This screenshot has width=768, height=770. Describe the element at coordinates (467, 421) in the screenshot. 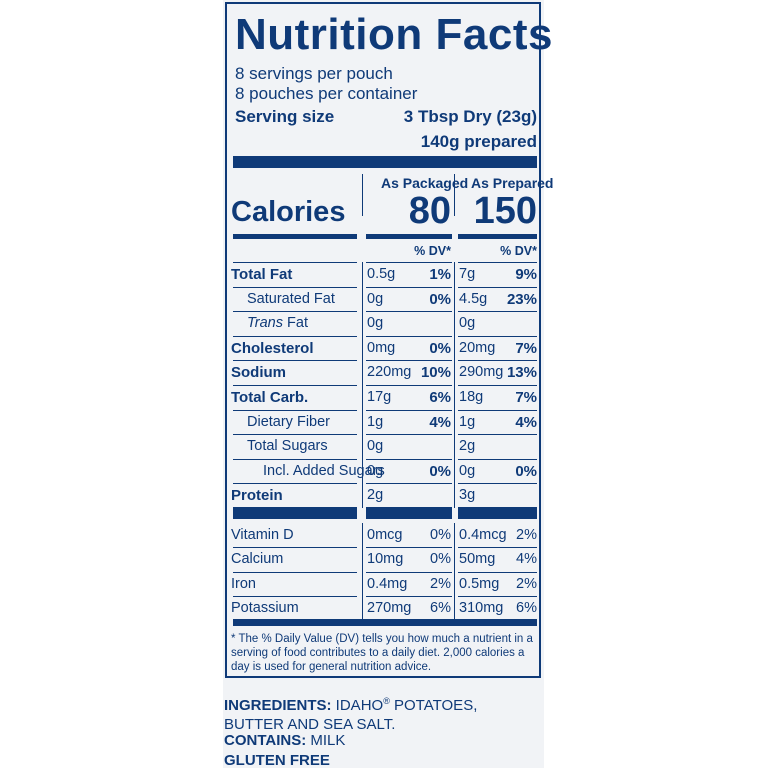

I see `nutrient-amount-prepared: 1g` at that location.